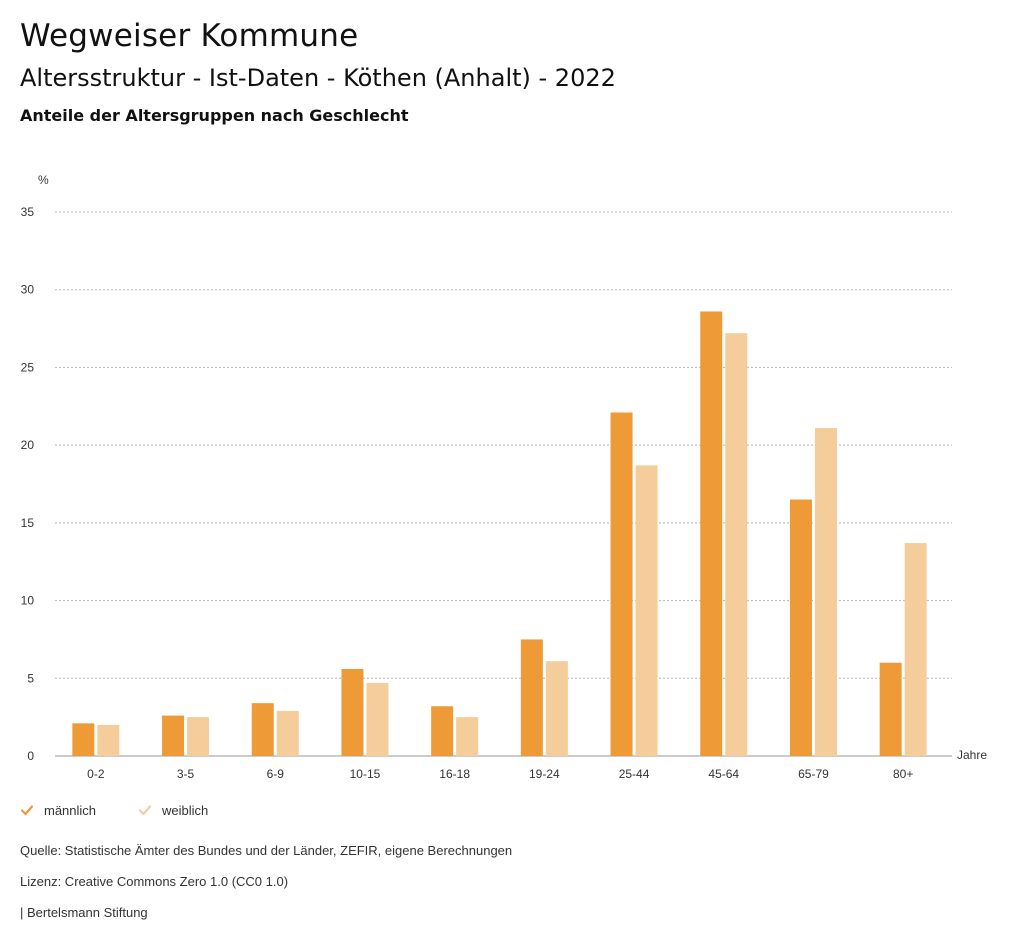  What do you see at coordinates (813, 774) in the screenshot?
I see `x-tick-label: 65-79` at bounding box center [813, 774].